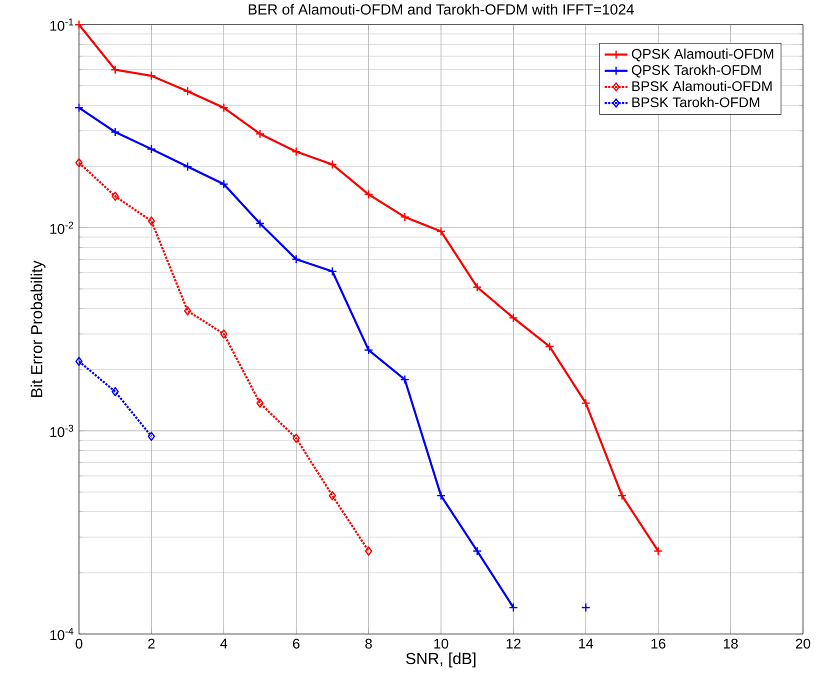 The image size is (819, 677). Describe the element at coordinates (703, 55) in the screenshot. I see `legend-label: QPSK Alamouti-OFDM` at that location.